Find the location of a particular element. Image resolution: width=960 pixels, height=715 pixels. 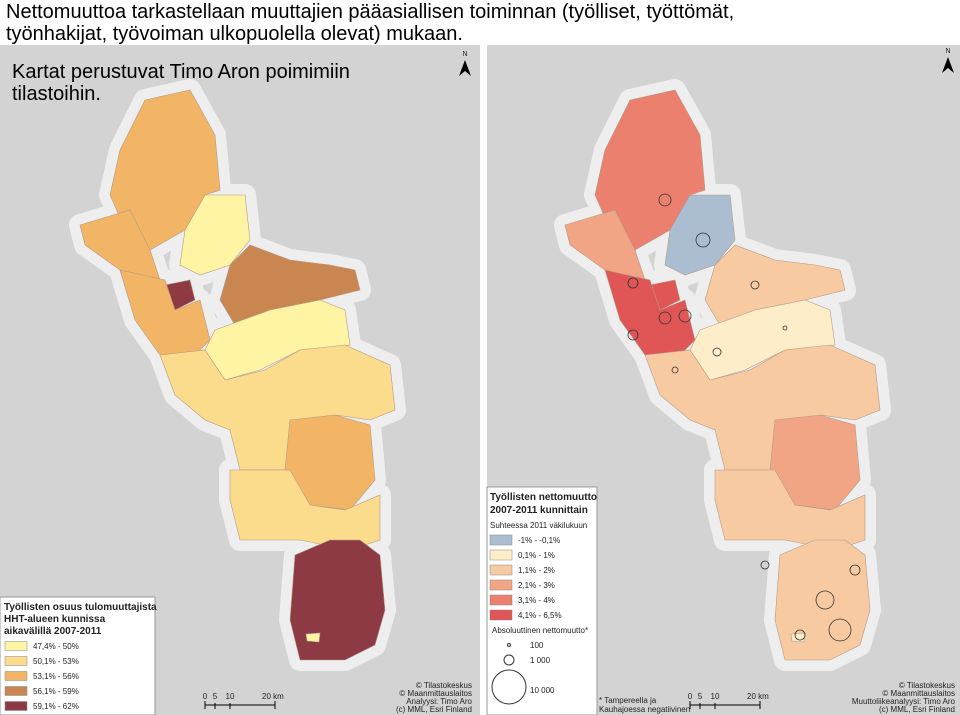

legend-label: 4,1% - 6,5% is located at coordinates (540, 615).